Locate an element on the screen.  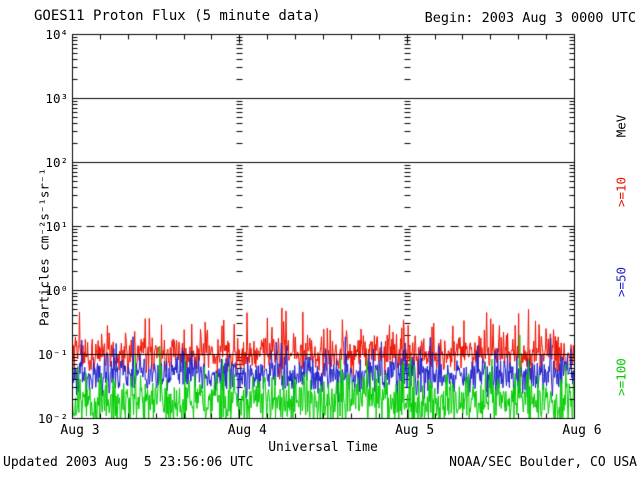
credit-label: NOAA/SEC Boulder, CO USA is located at coordinates (543, 462).